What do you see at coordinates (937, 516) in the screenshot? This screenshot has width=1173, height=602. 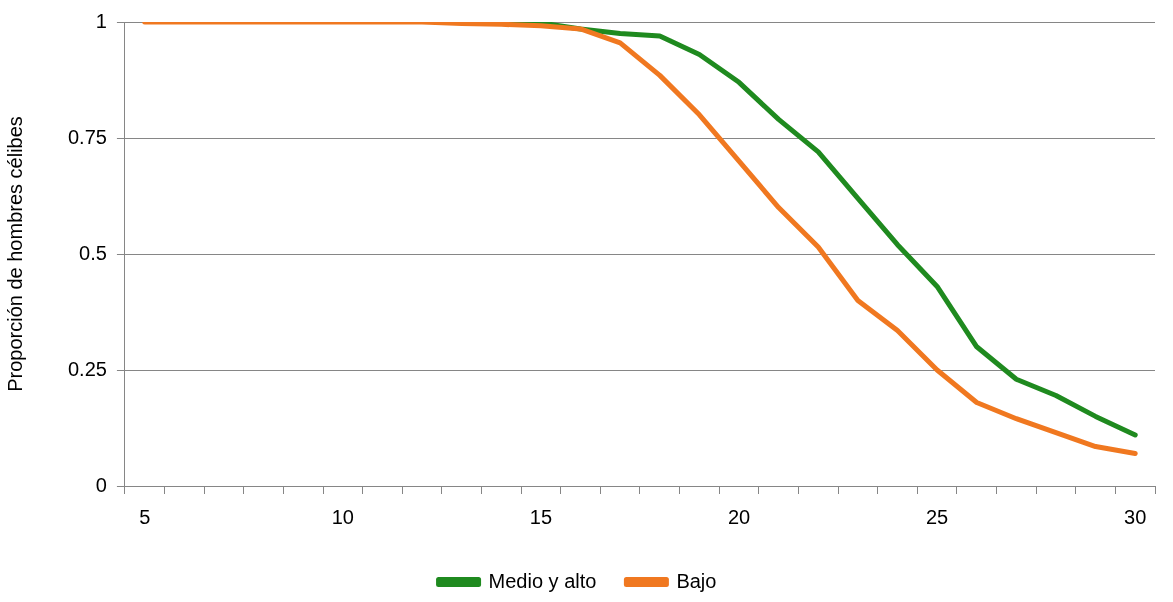 I see `x-tick-label: 25` at bounding box center [937, 516].